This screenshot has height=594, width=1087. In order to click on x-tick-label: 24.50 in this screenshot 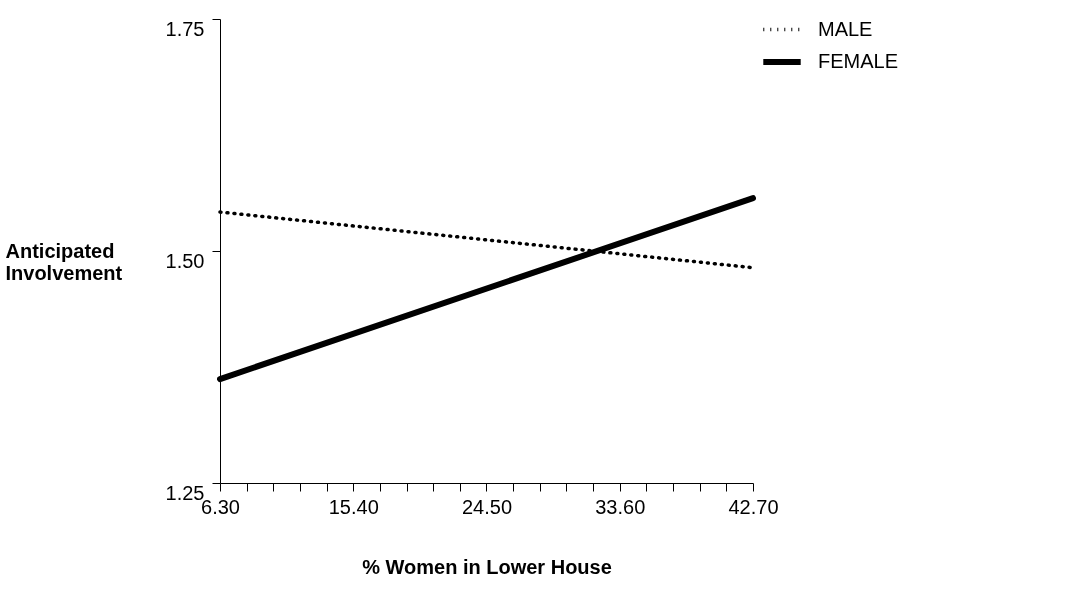, I will do `click(487, 506)`.